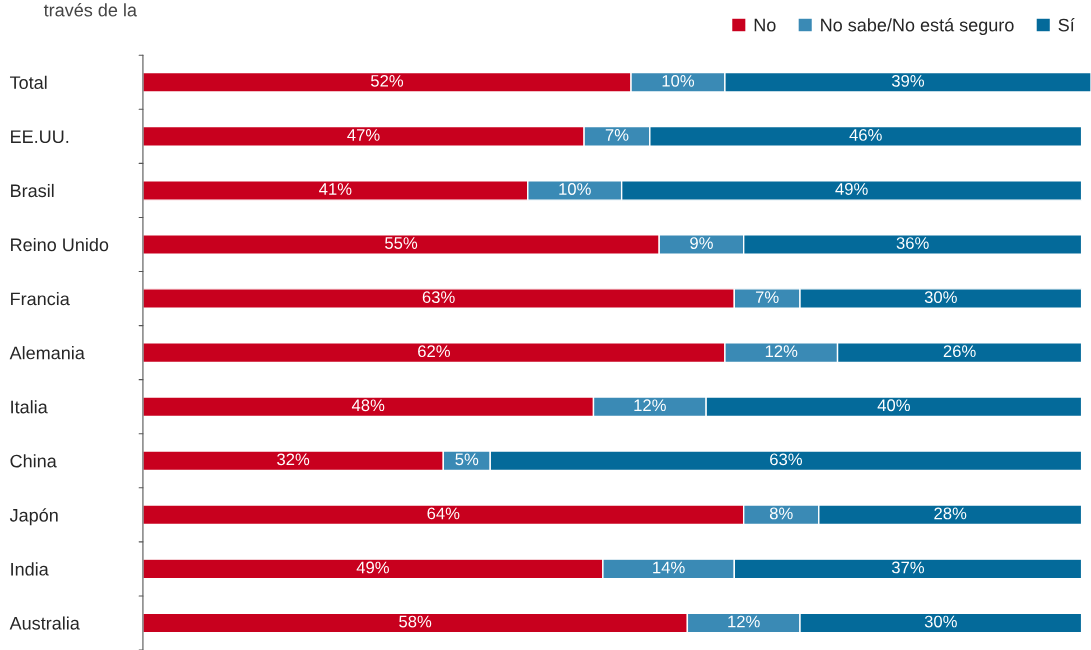 This screenshot has width=1091, height=650. I want to click on y-tick-label: Reino Unido, so click(60, 244).